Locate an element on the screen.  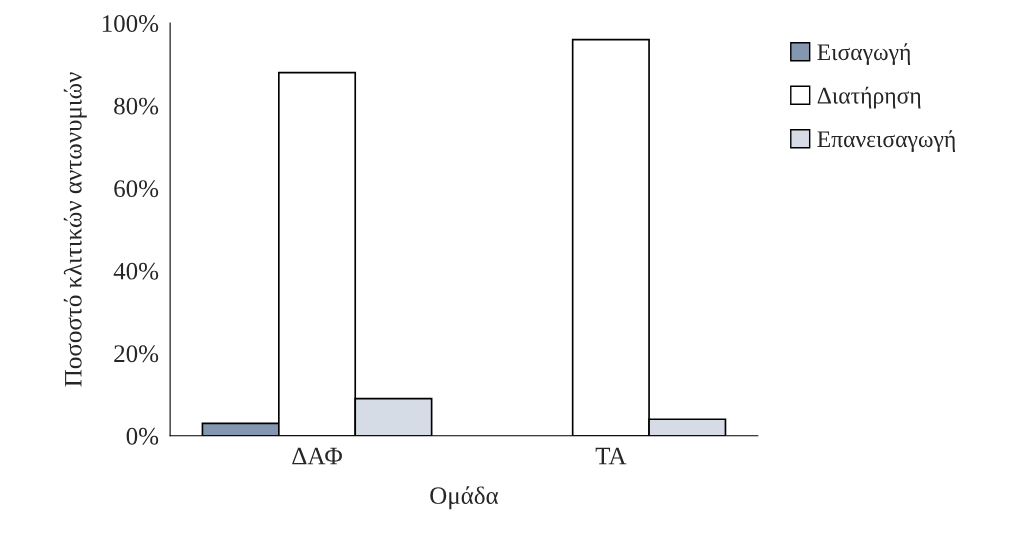
x-tick-label: ΤΑ is located at coordinates (611, 456).